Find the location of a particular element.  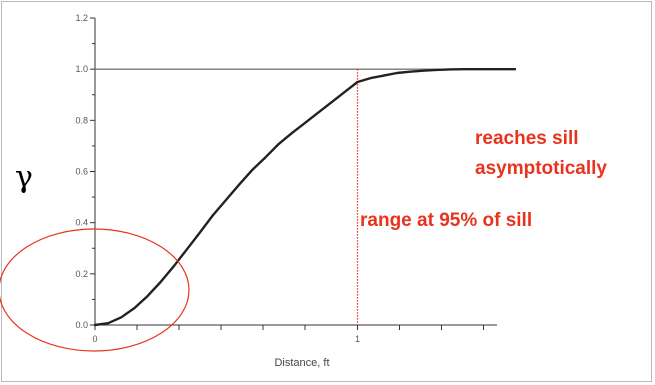

y-axis-label: γ is located at coordinates (24, 177).